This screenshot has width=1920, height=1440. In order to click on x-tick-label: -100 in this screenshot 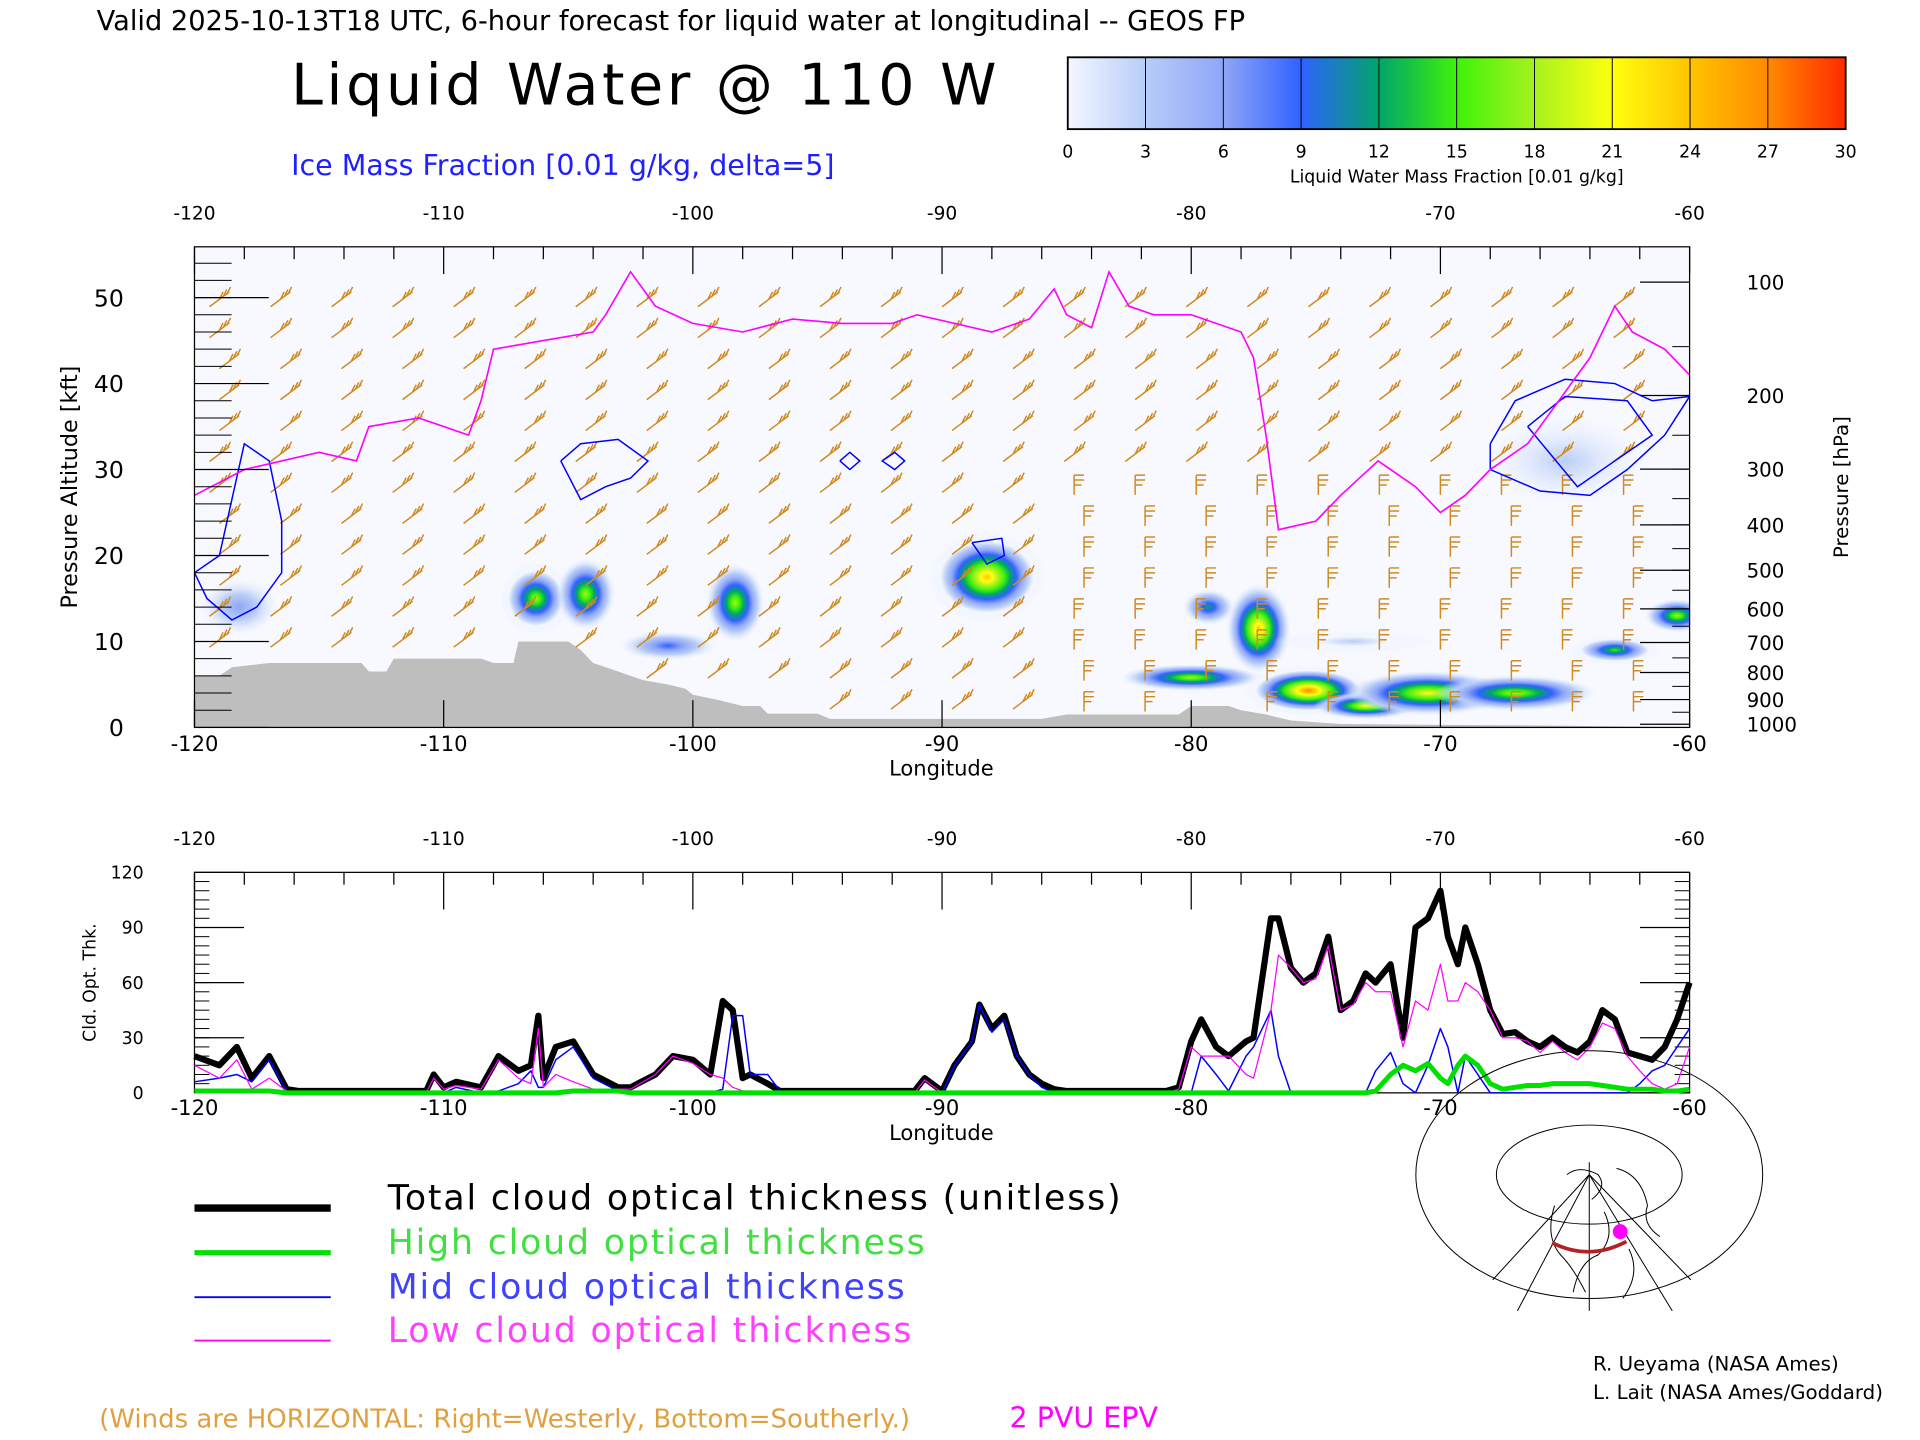, I will do `click(693, 743)`.